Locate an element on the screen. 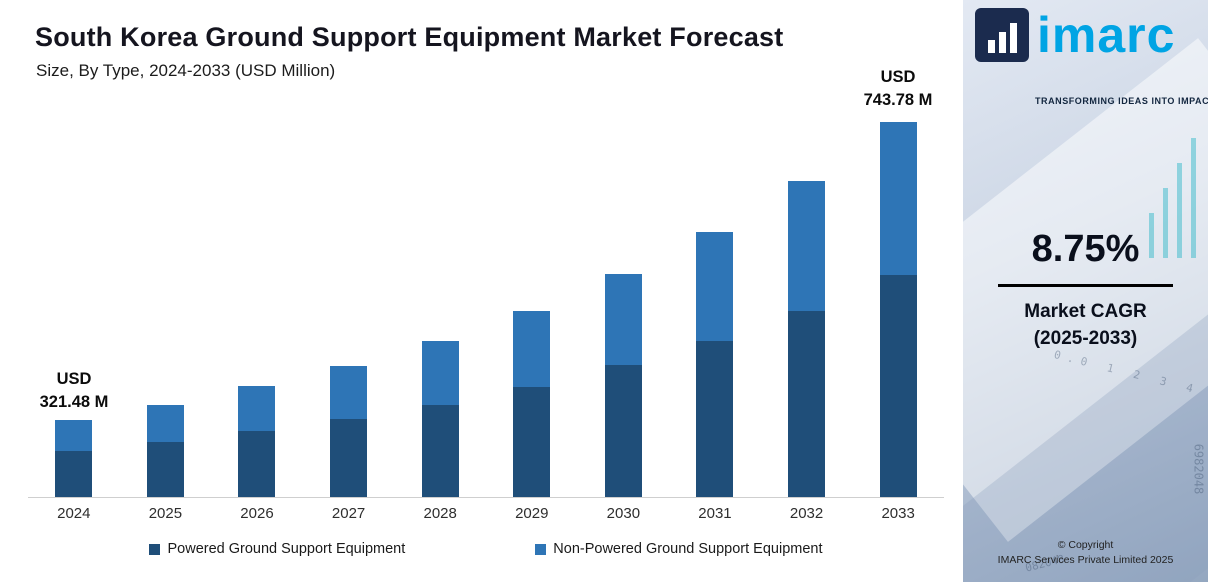 This screenshot has width=1208, height=582. imarc-logo: imarc is located at coordinates (1075, 35).